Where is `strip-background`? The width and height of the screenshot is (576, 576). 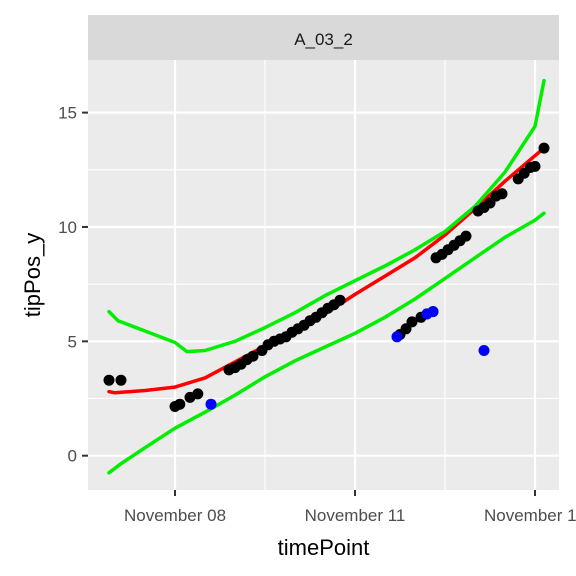 strip-background is located at coordinates (323, 37).